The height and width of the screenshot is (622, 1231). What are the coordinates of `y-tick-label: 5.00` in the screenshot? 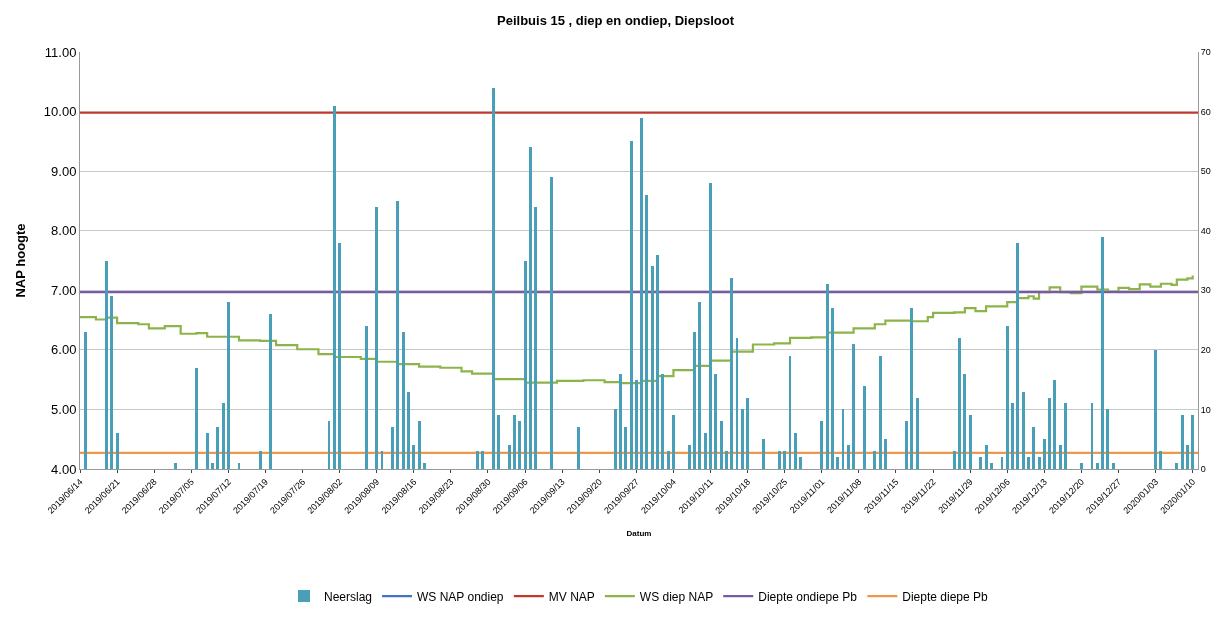 It's located at (64, 409).